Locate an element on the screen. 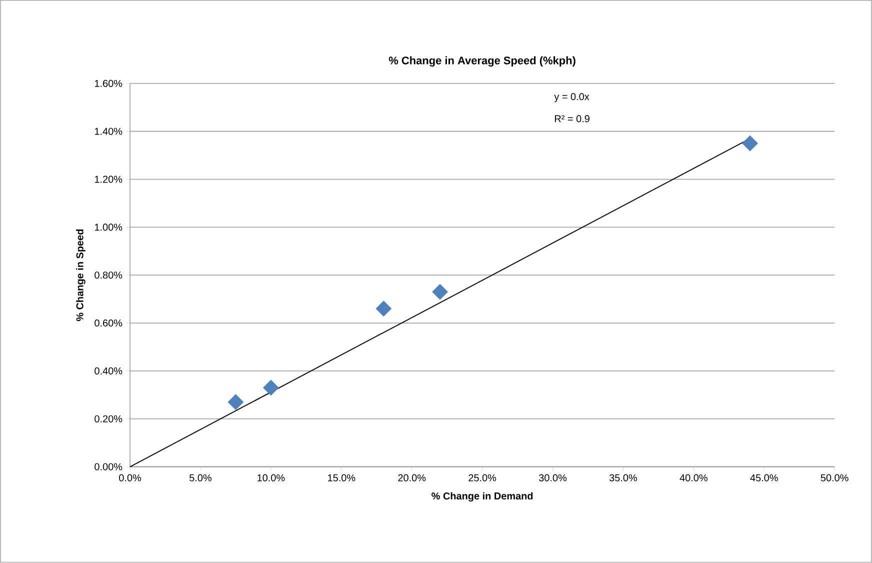 The height and width of the screenshot is (563, 872). x-tick-label: 10.0% is located at coordinates (271, 478).